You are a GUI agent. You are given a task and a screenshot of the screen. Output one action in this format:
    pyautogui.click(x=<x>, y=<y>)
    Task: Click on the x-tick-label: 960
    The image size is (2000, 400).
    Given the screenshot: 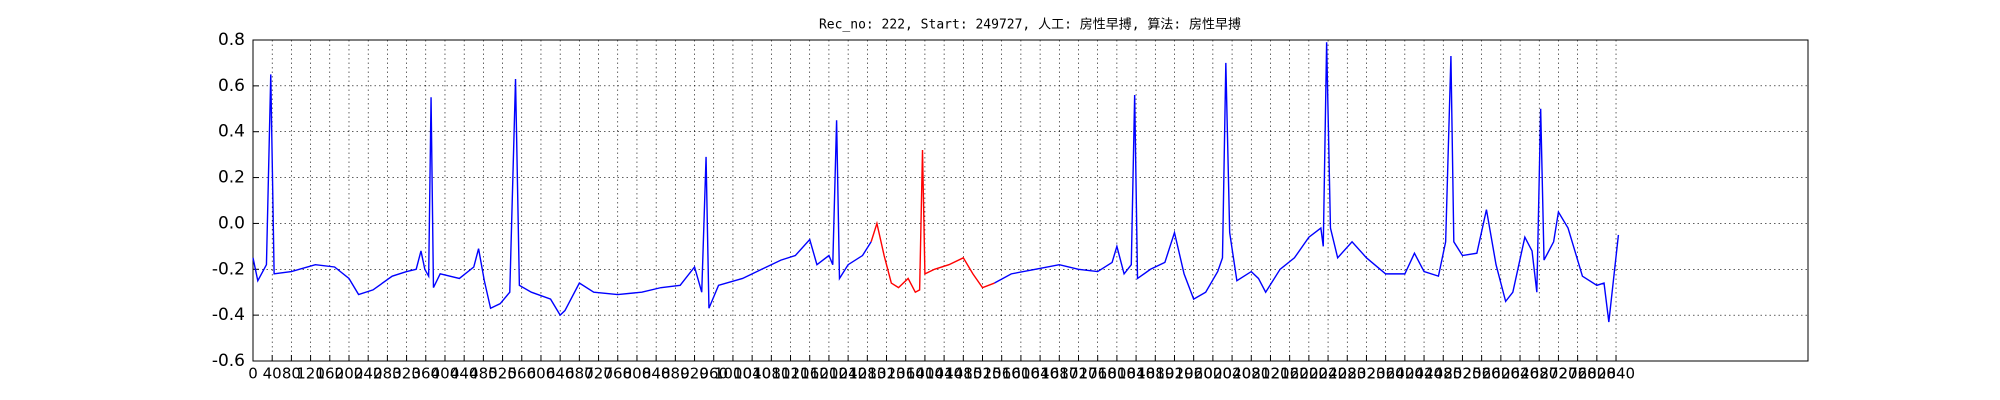 What is the action you would take?
    pyautogui.click(x=713, y=374)
    